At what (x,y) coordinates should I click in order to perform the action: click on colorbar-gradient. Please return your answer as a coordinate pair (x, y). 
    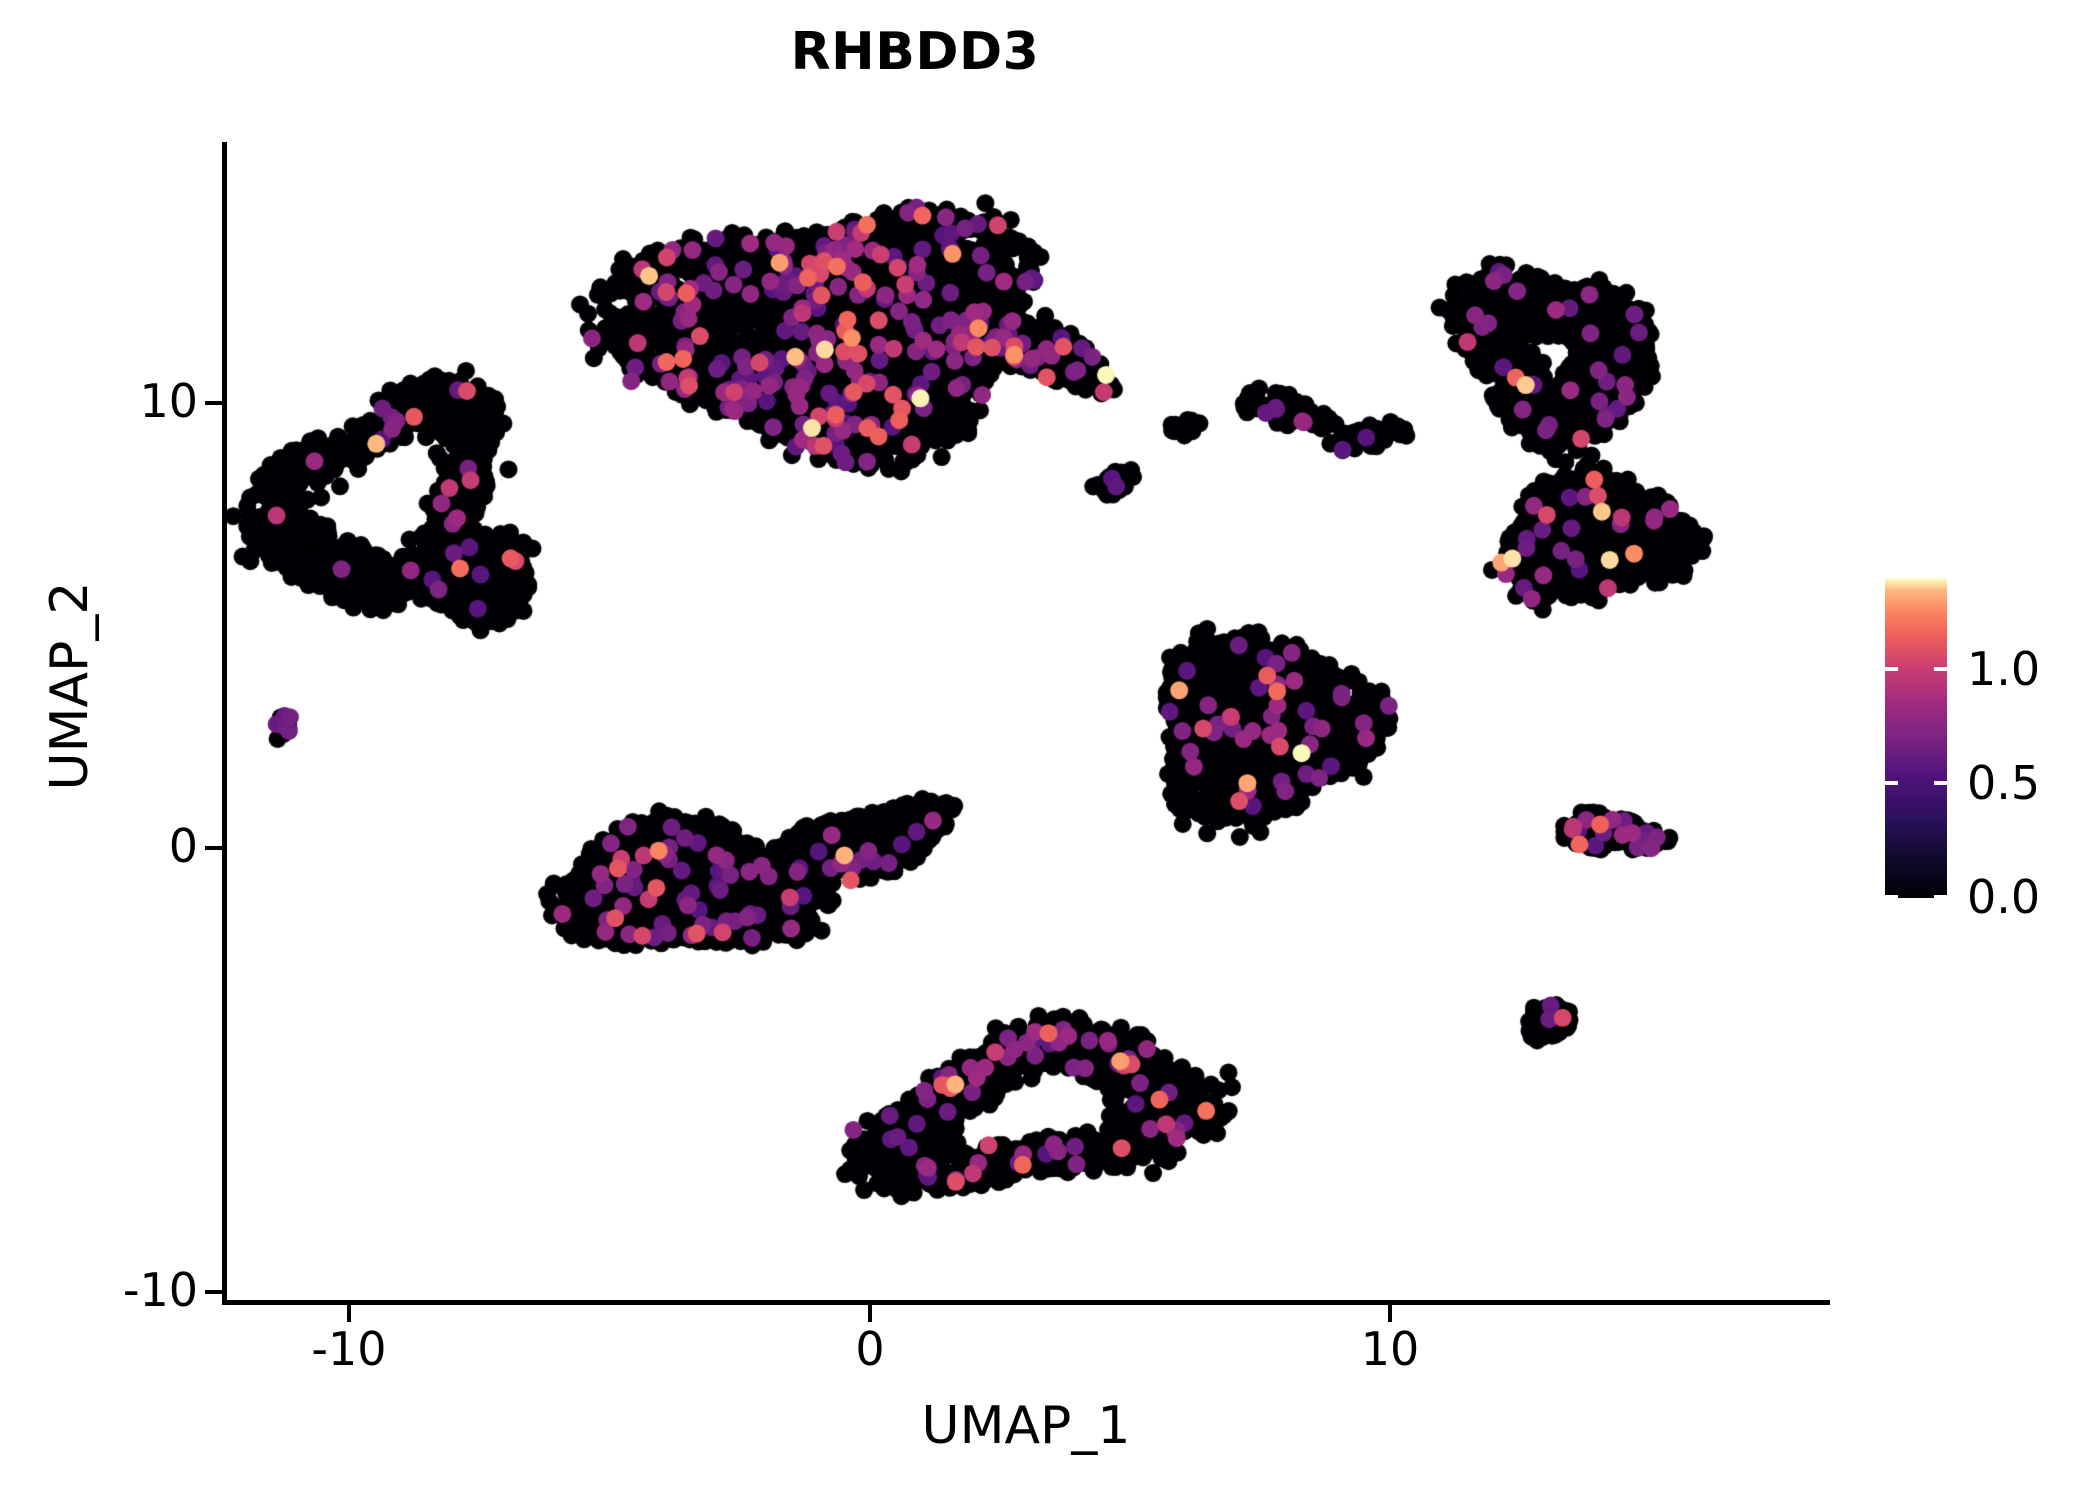
    Looking at the image, I should click on (1916, 738).